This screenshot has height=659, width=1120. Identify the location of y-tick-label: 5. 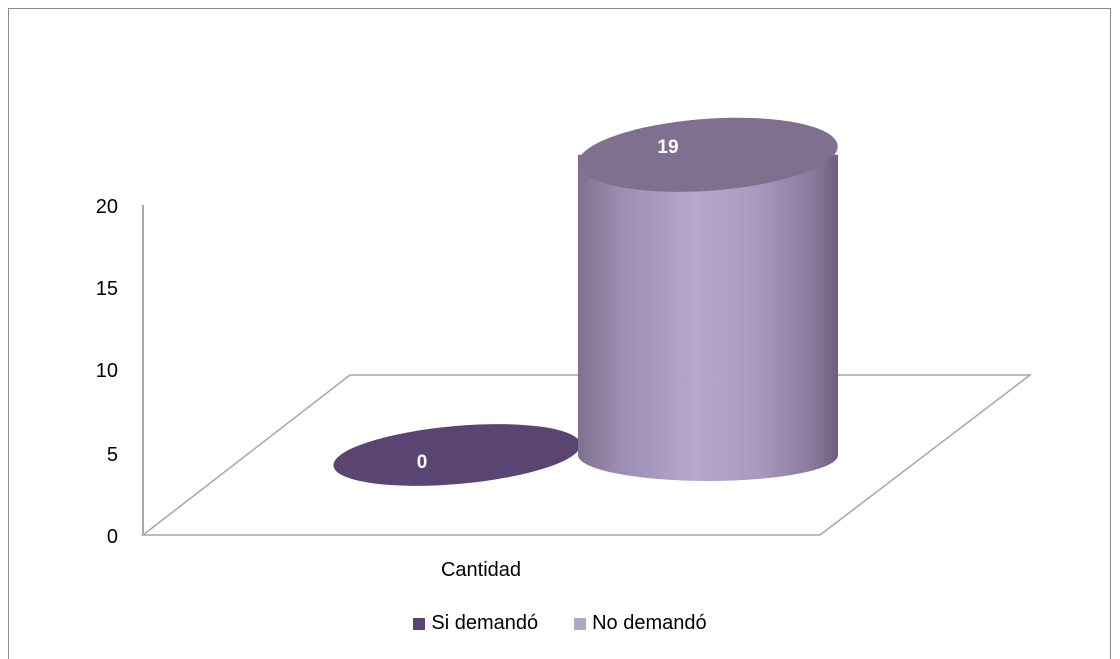
(112, 455).